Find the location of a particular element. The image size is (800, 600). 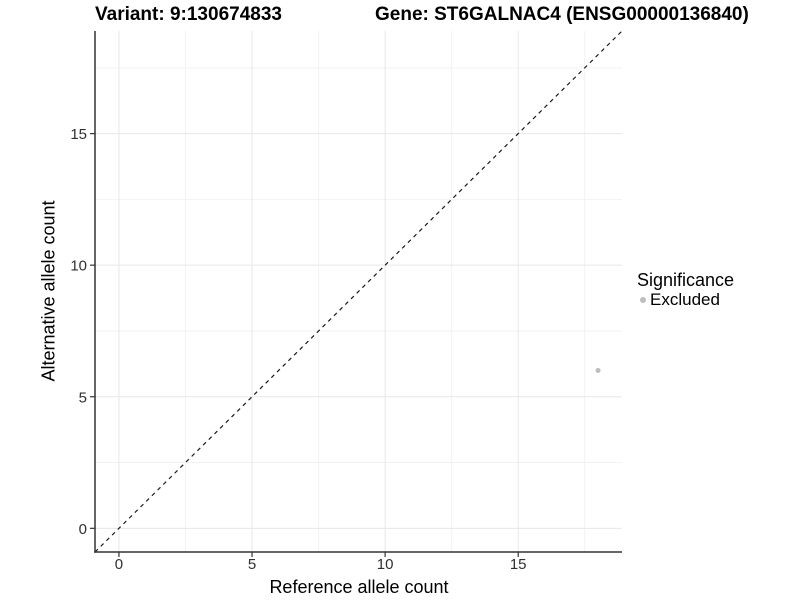

legend-circle-marker-icon is located at coordinates (643, 300).